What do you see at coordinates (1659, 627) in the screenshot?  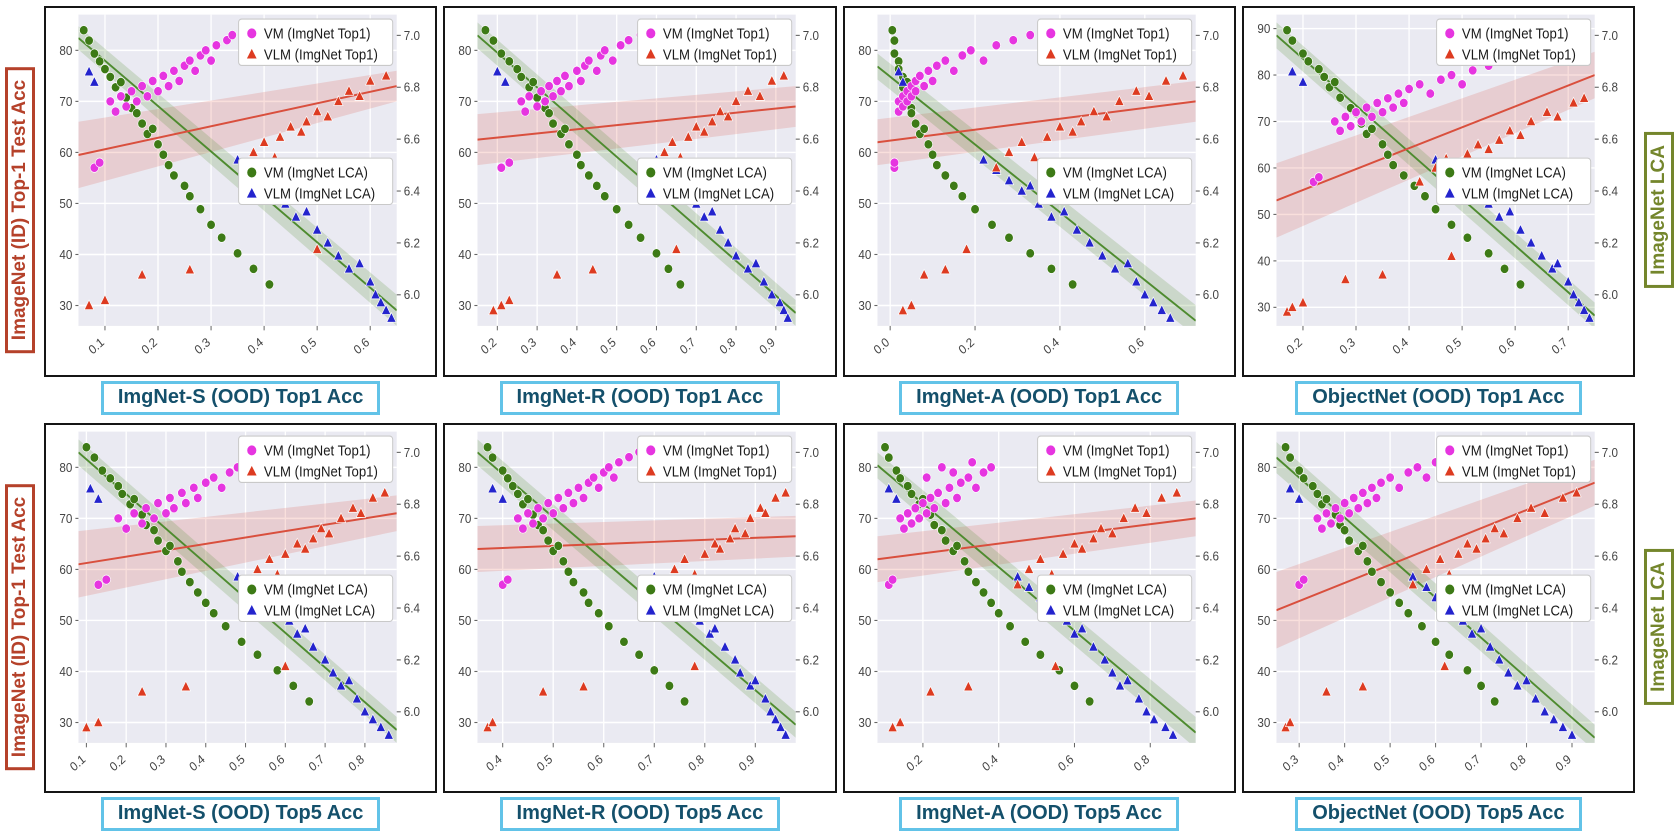 I see `right-axis-label-row2: ImageNet LCA` at bounding box center [1659, 627].